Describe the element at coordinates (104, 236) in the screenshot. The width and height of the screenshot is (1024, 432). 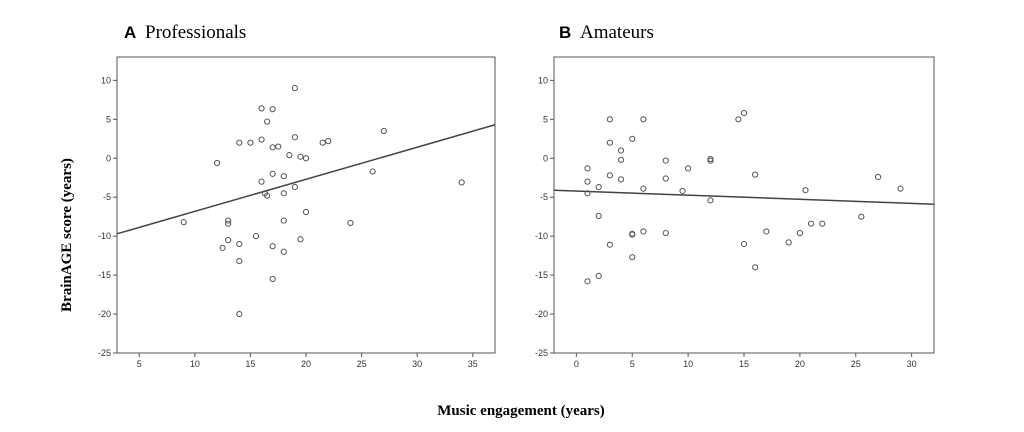
I see `panel-a-y-tick-label: -10` at that location.